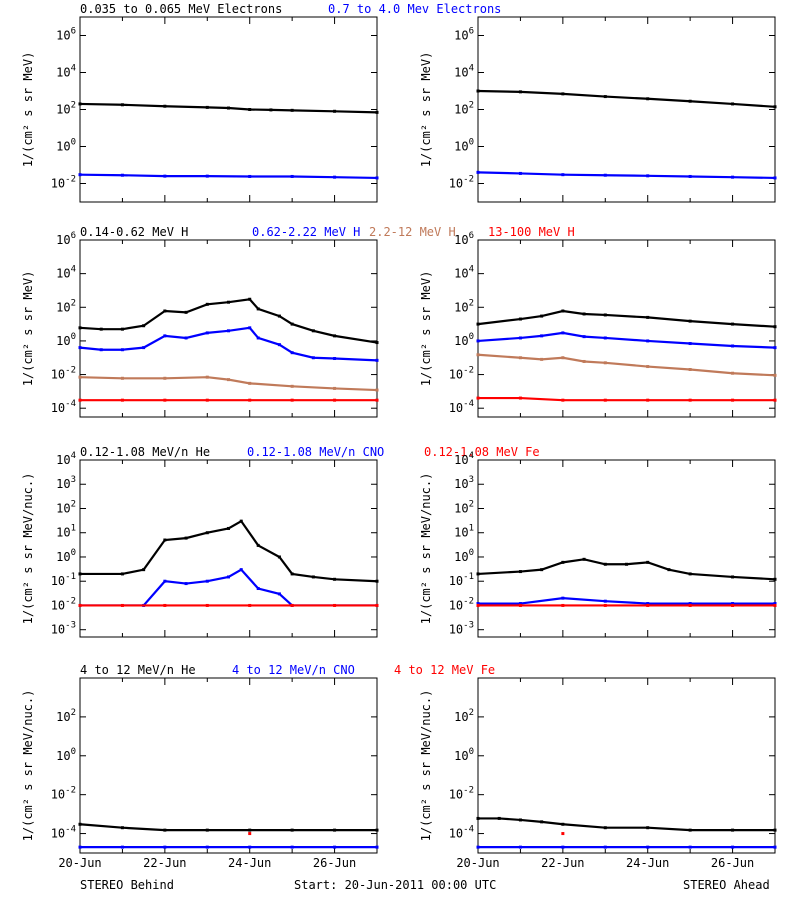 The height and width of the screenshot is (900, 800). I want to click on y-tick-label: 10⁻³, so click(461, 629).